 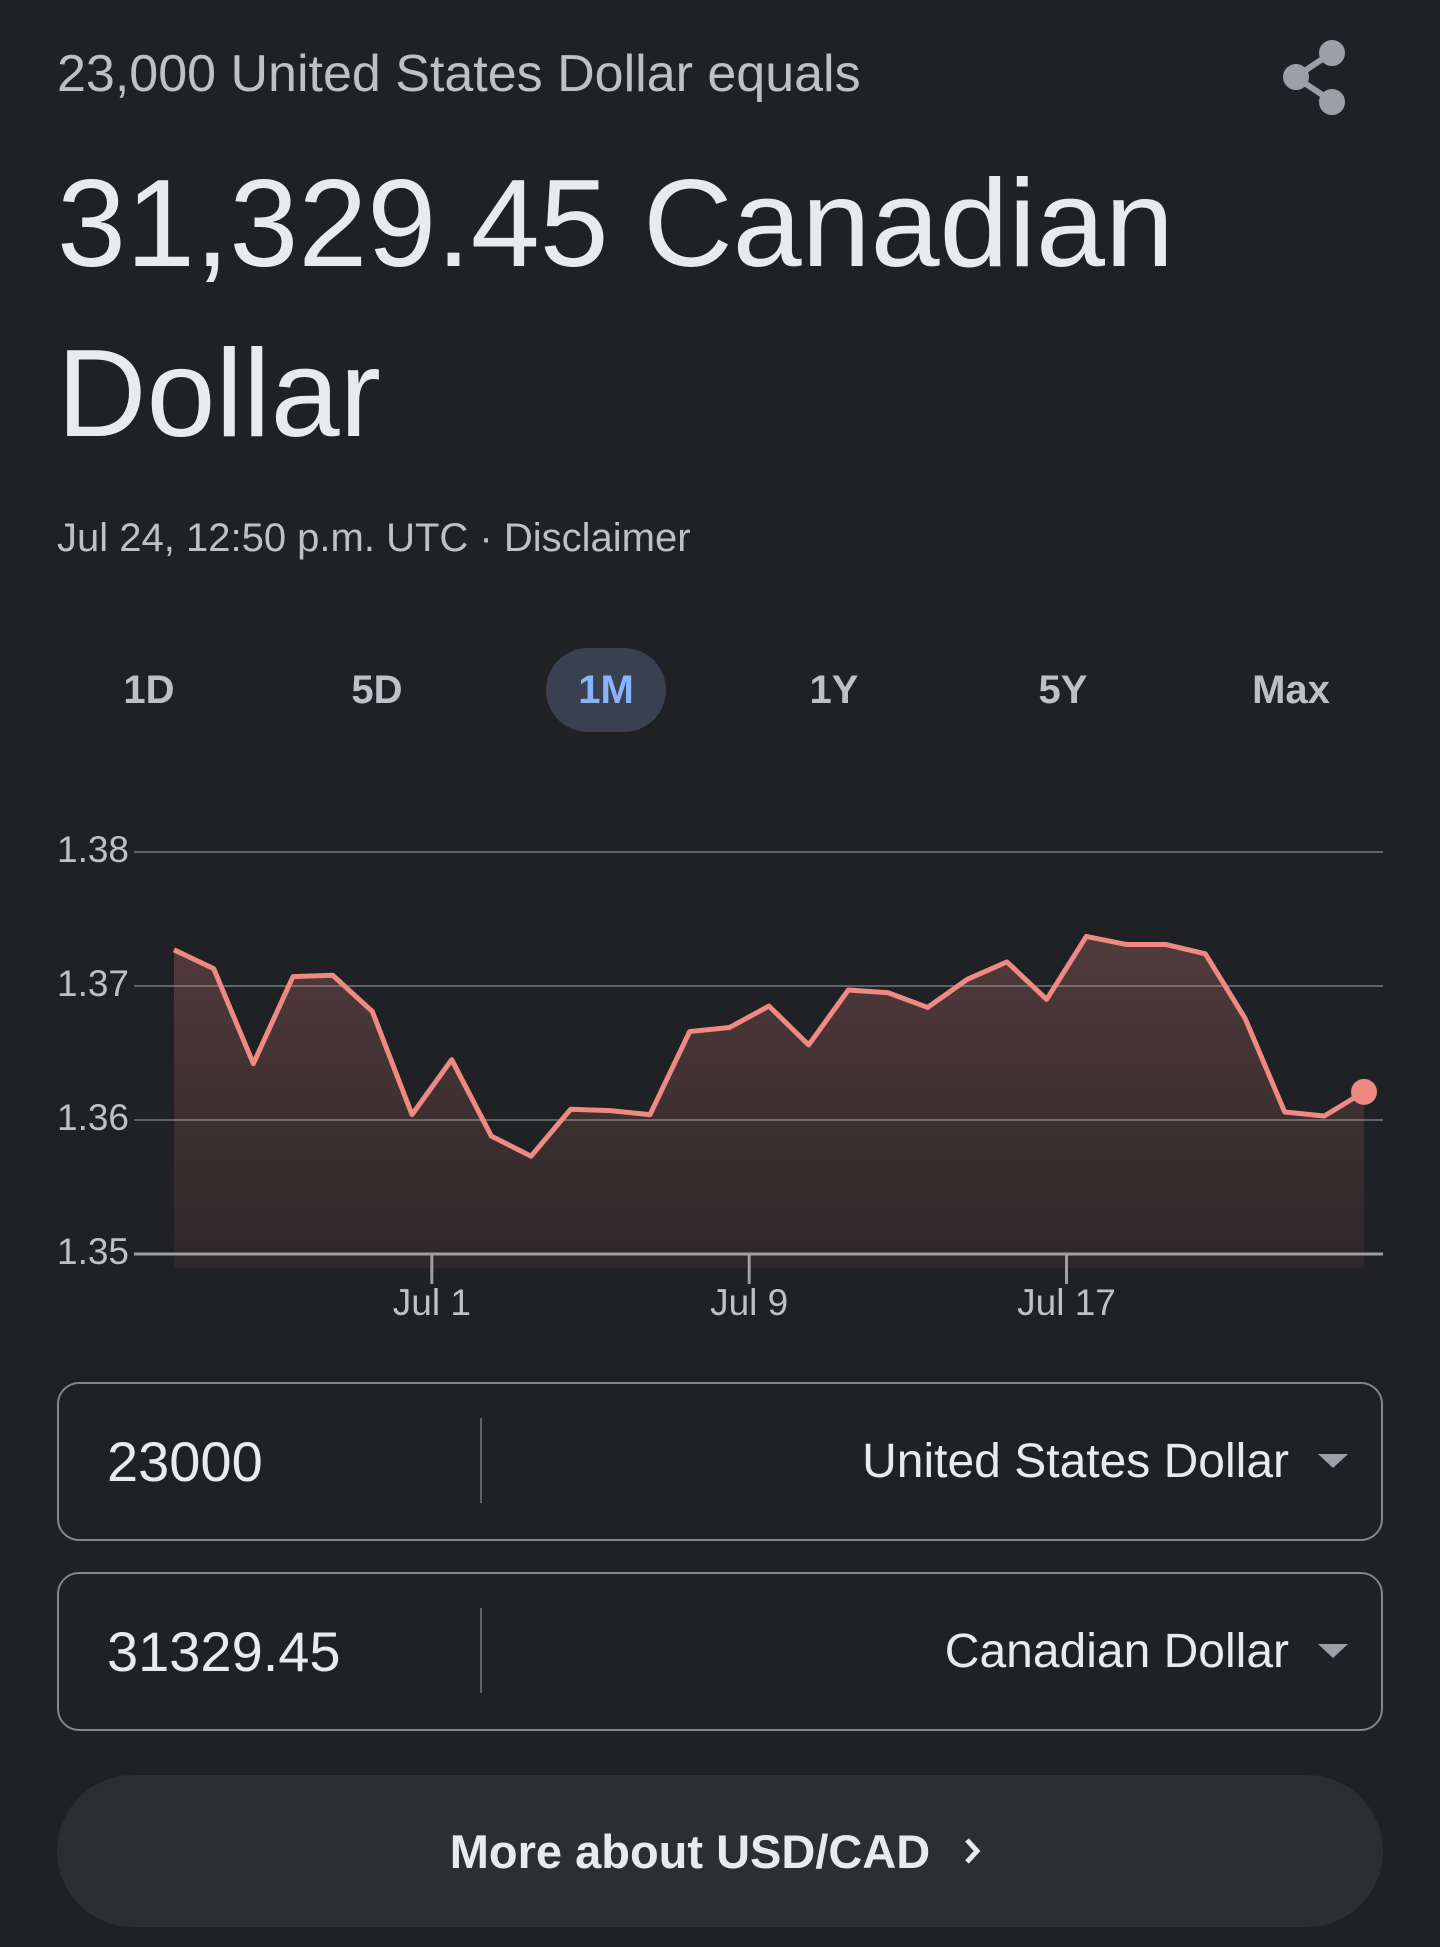 What do you see at coordinates (459, 74) in the screenshot?
I see `subtitle: 23,000 United States Dollar equals` at bounding box center [459, 74].